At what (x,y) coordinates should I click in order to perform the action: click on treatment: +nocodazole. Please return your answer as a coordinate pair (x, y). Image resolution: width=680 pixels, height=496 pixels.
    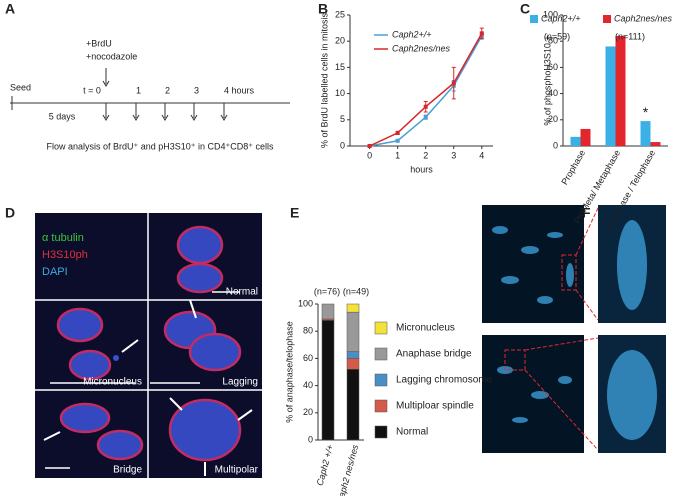
    Looking at the image, I should click on (111, 56).